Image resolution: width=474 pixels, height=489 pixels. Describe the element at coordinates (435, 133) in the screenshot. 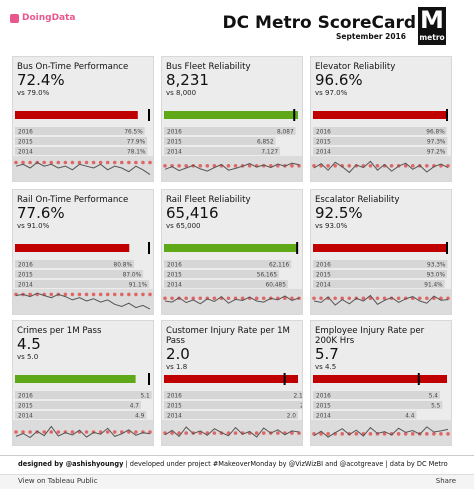

I see `year-value: 96.8%` at that location.